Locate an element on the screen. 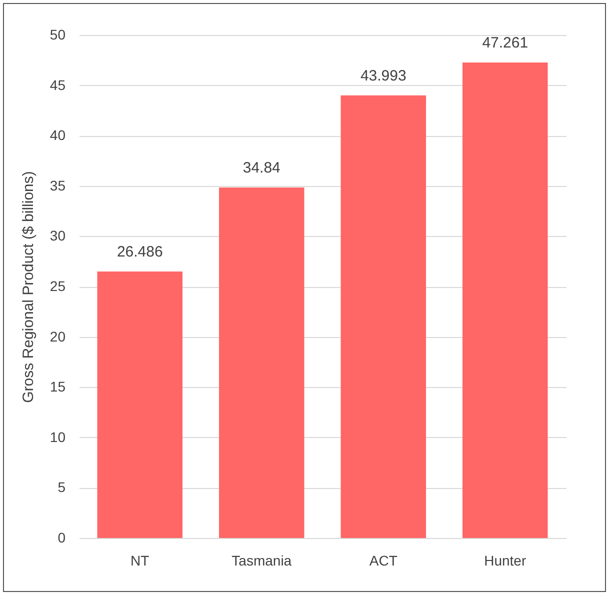  x-tick-label: Hunter is located at coordinates (505, 560).